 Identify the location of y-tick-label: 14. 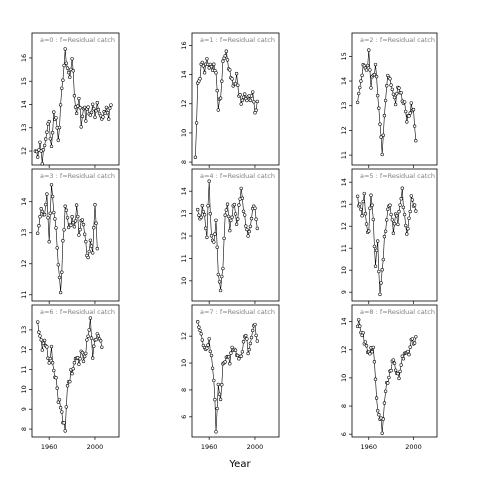
(24, 202).